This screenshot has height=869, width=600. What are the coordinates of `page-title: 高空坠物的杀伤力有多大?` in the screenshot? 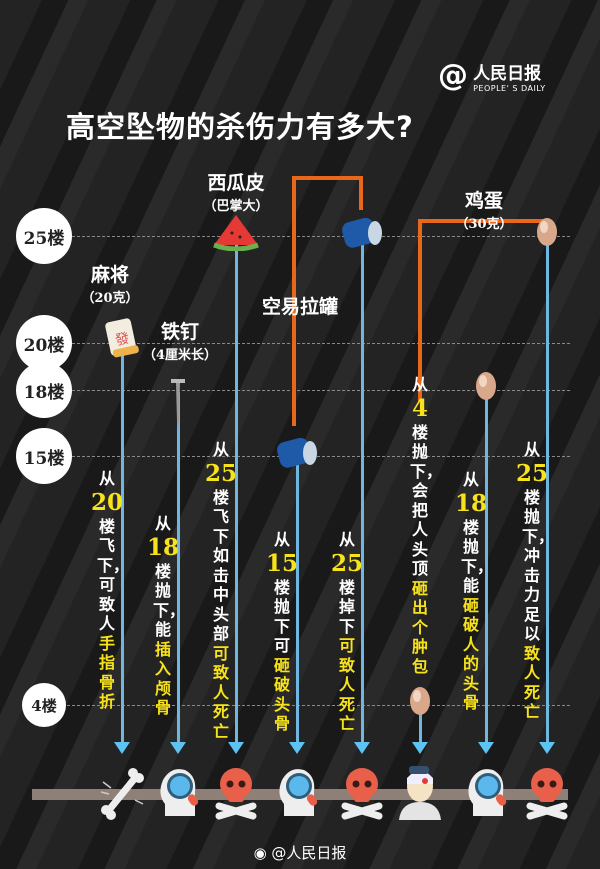 It's located at (240, 127).